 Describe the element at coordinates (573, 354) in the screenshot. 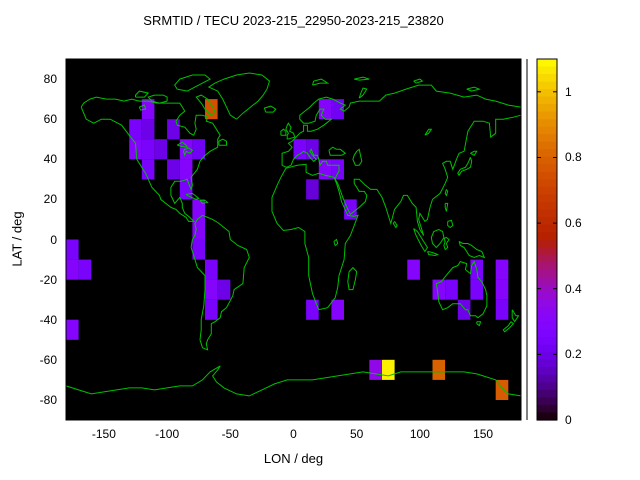

I see `colorbar-tick-label: 0.2` at that location.